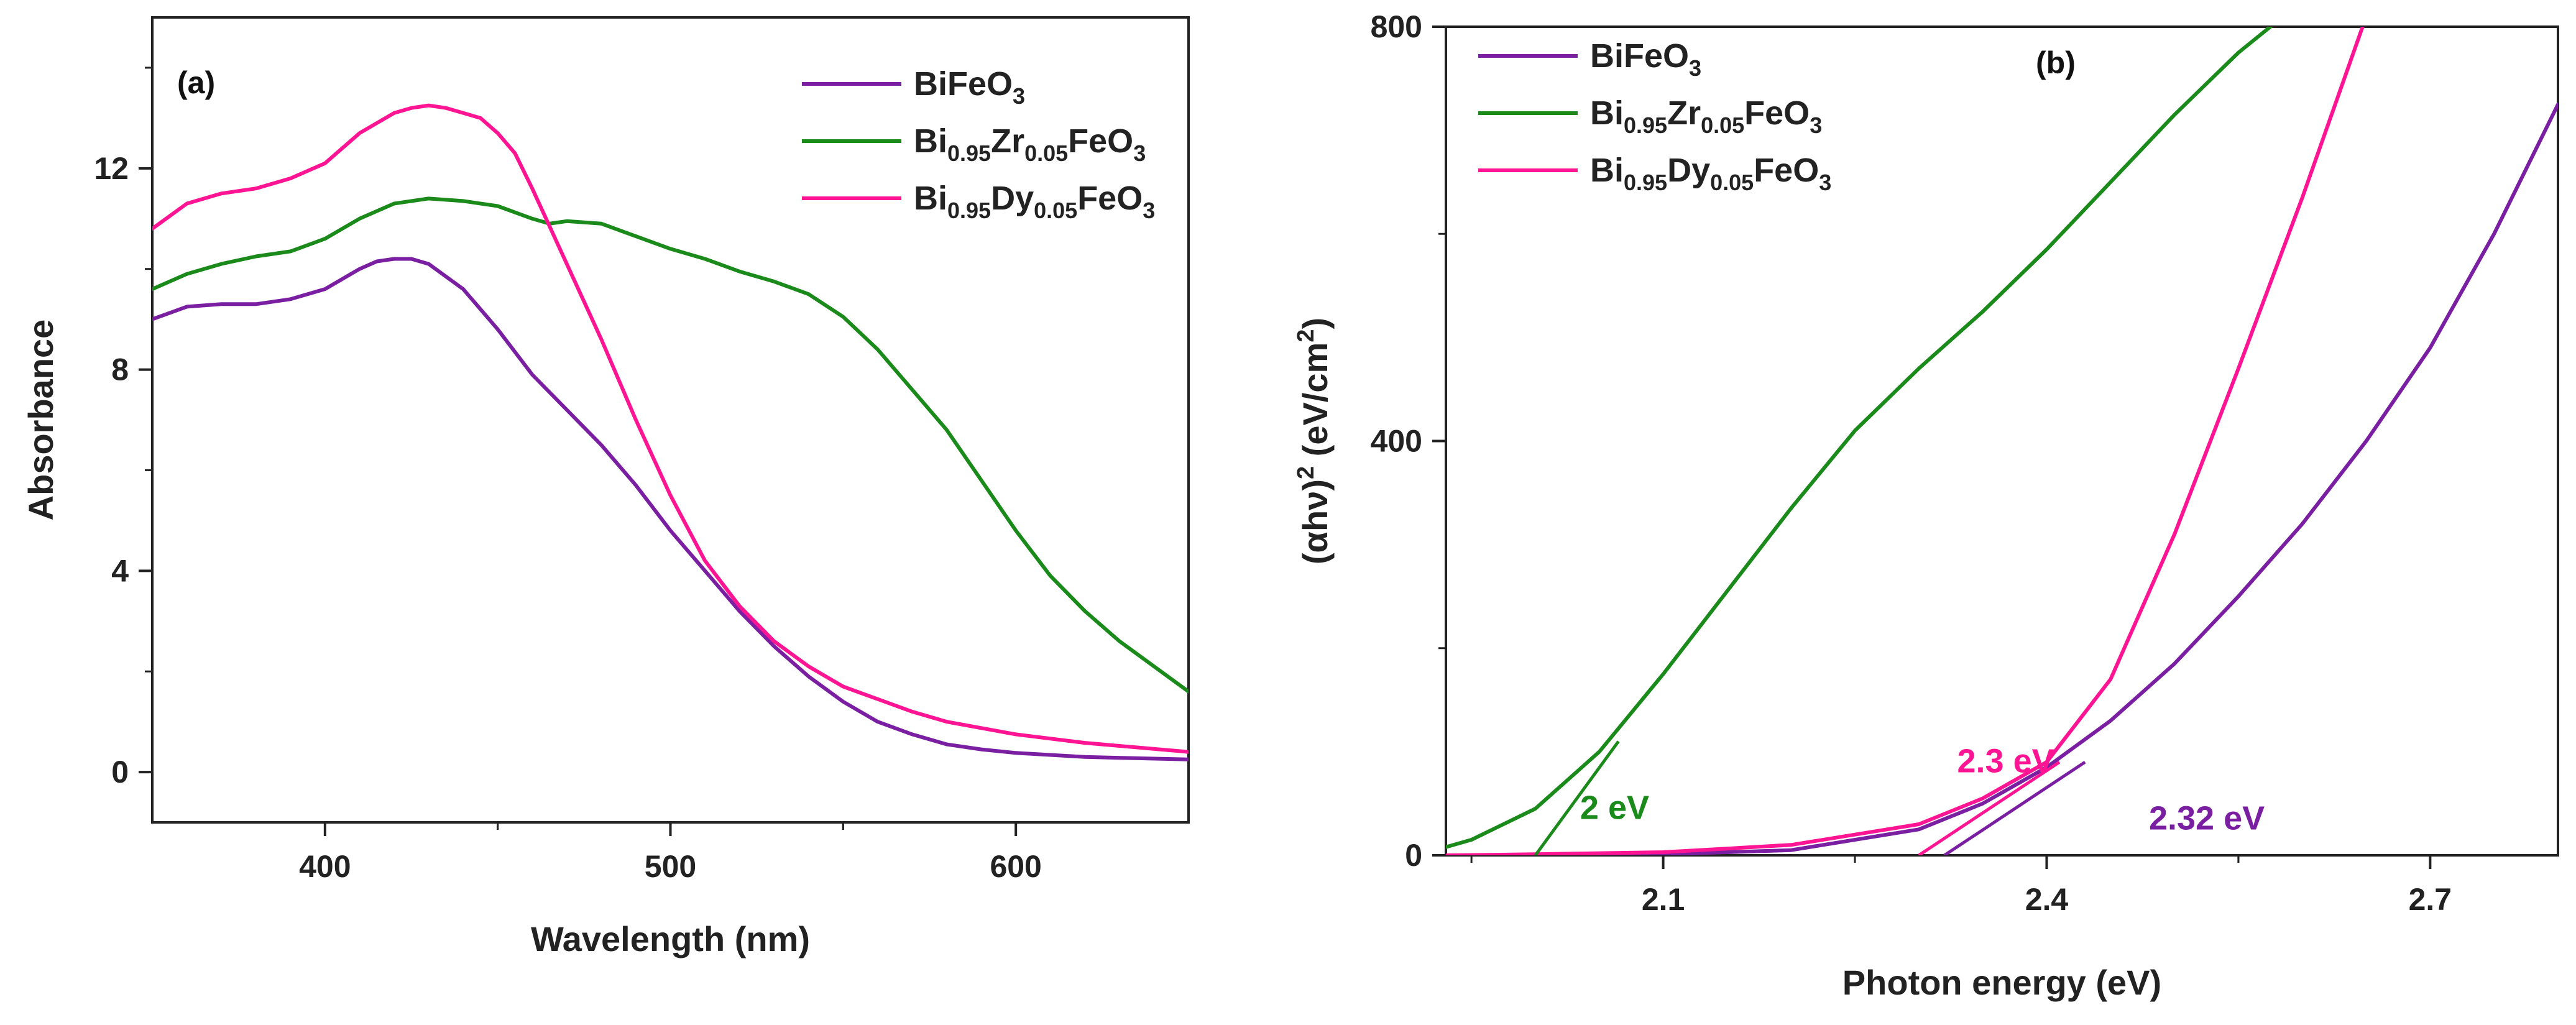  Describe the element at coordinates (2047, 900) in the screenshot. I see `x-tick-label: 2.4` at that location.